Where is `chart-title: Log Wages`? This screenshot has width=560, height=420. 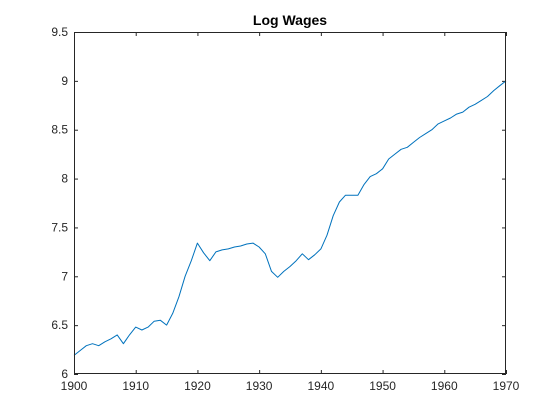 chart-title: Log Wages is located at coordinates (290, 20).